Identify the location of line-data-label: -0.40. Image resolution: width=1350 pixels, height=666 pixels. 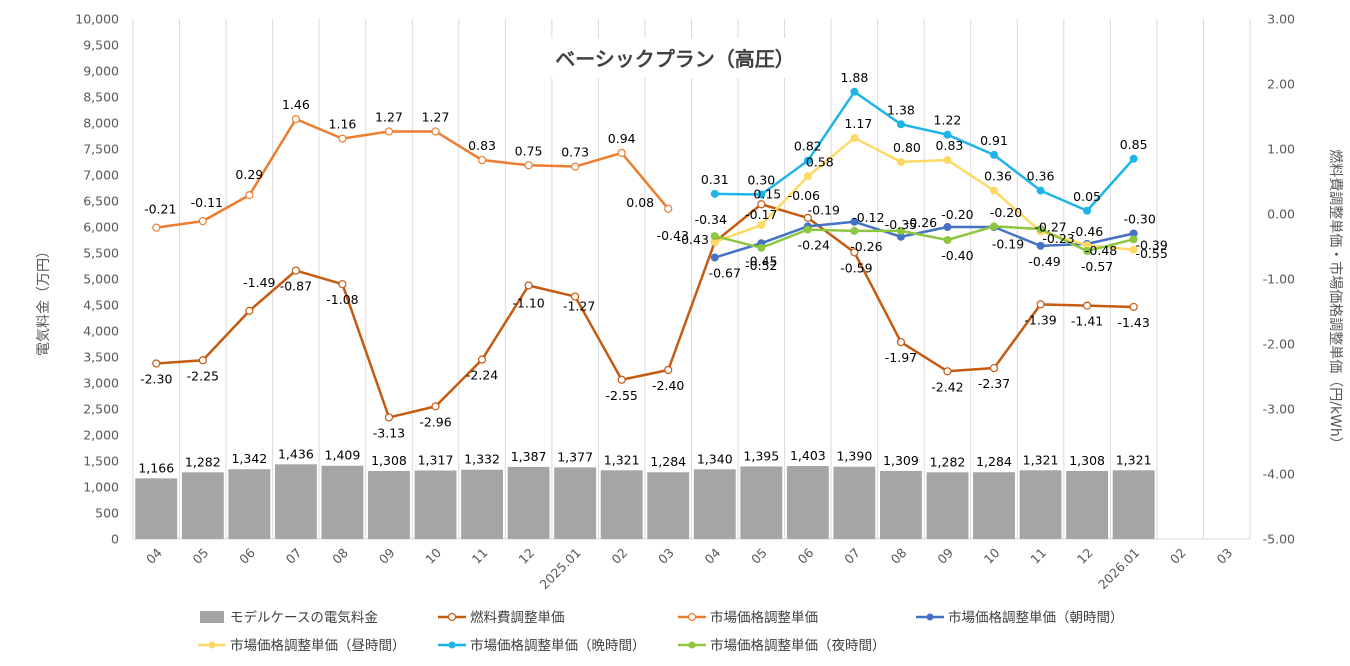
(957, 255).